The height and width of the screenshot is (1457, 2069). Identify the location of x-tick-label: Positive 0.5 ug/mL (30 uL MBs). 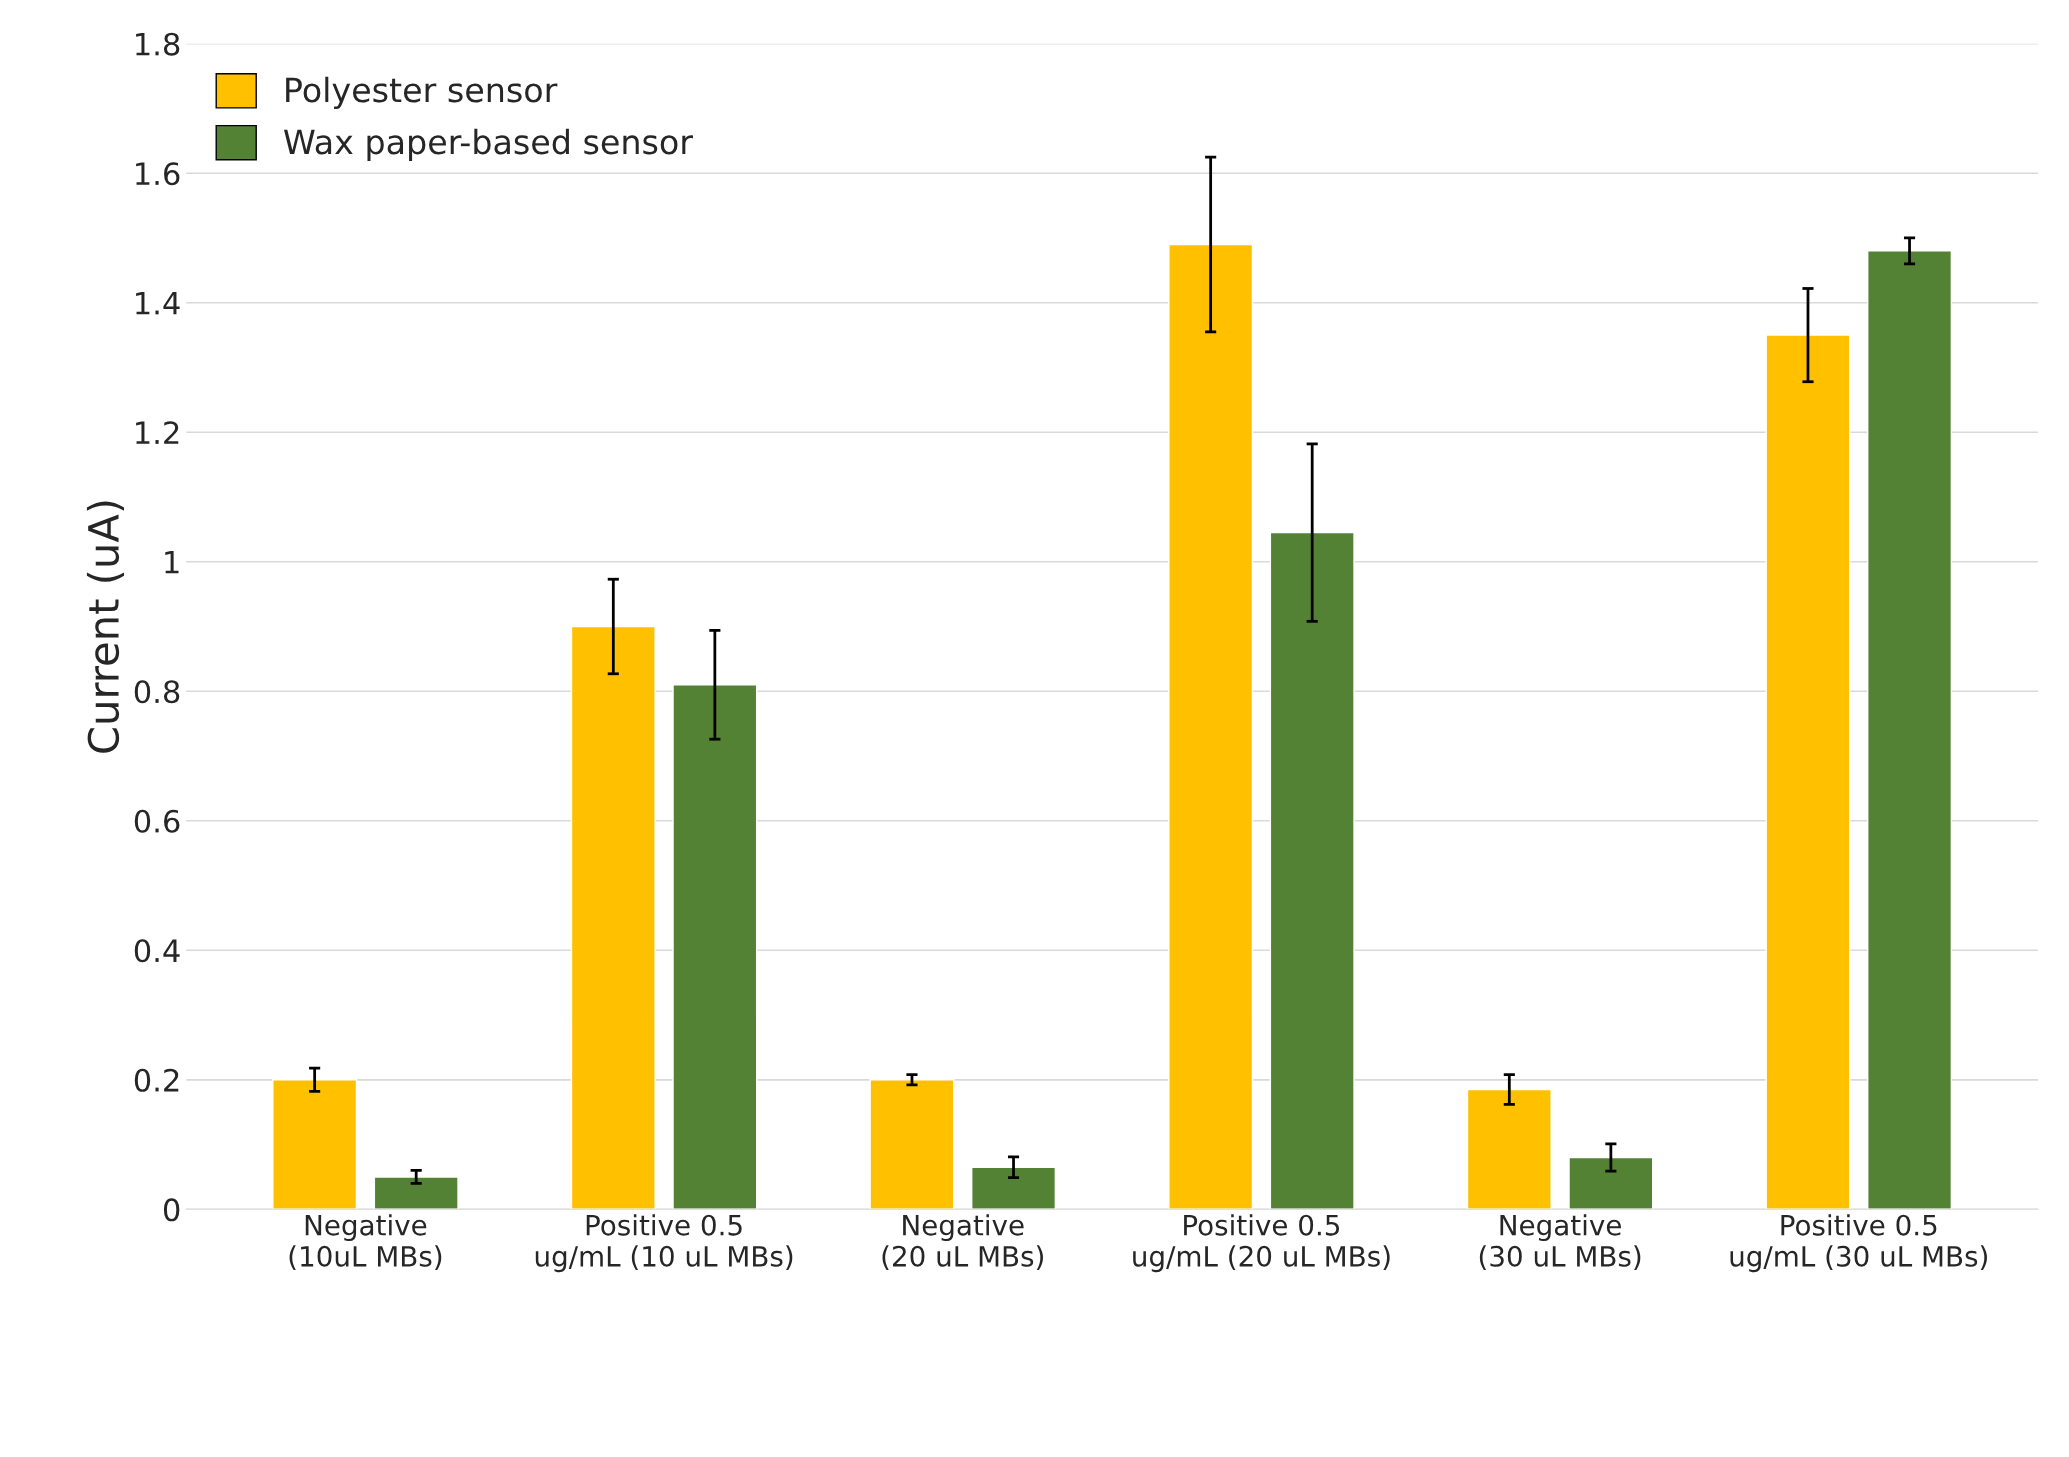
(1858, 1243).